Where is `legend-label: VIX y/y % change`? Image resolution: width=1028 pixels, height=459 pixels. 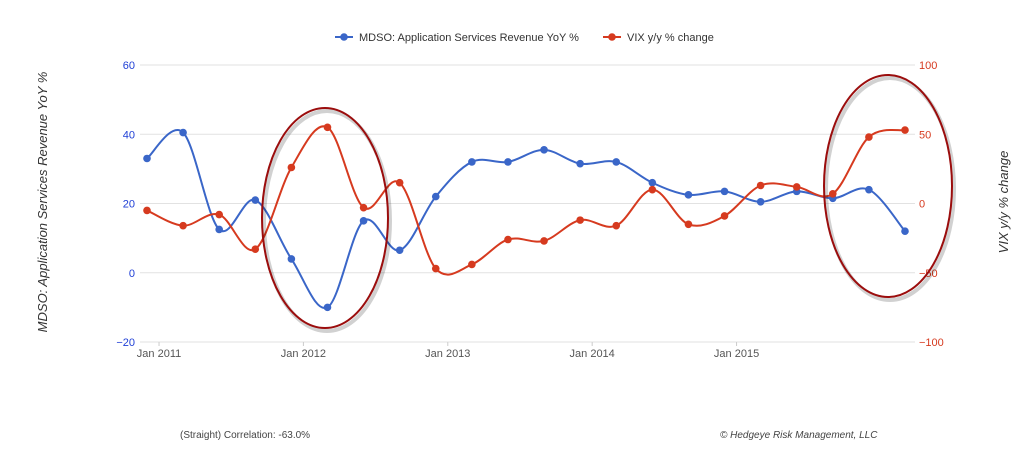
legend-label: VIX y/y % change is located at coordinates (670, 38).